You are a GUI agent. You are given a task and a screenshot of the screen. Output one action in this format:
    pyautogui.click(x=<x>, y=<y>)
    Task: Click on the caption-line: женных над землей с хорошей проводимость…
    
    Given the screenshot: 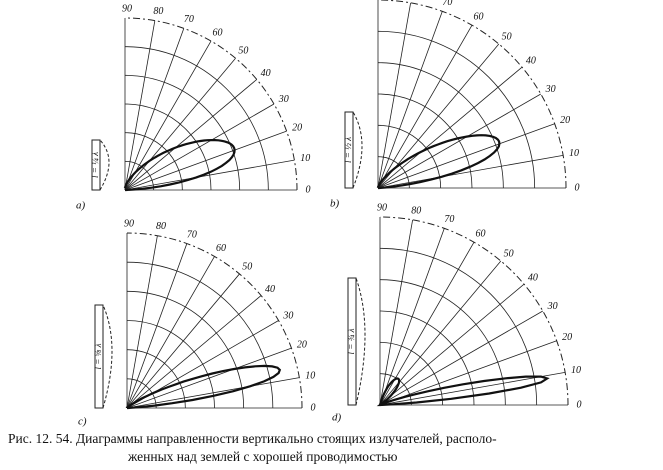 What is the action you would take?
    pyautogui.click(x=262, y=456)
    